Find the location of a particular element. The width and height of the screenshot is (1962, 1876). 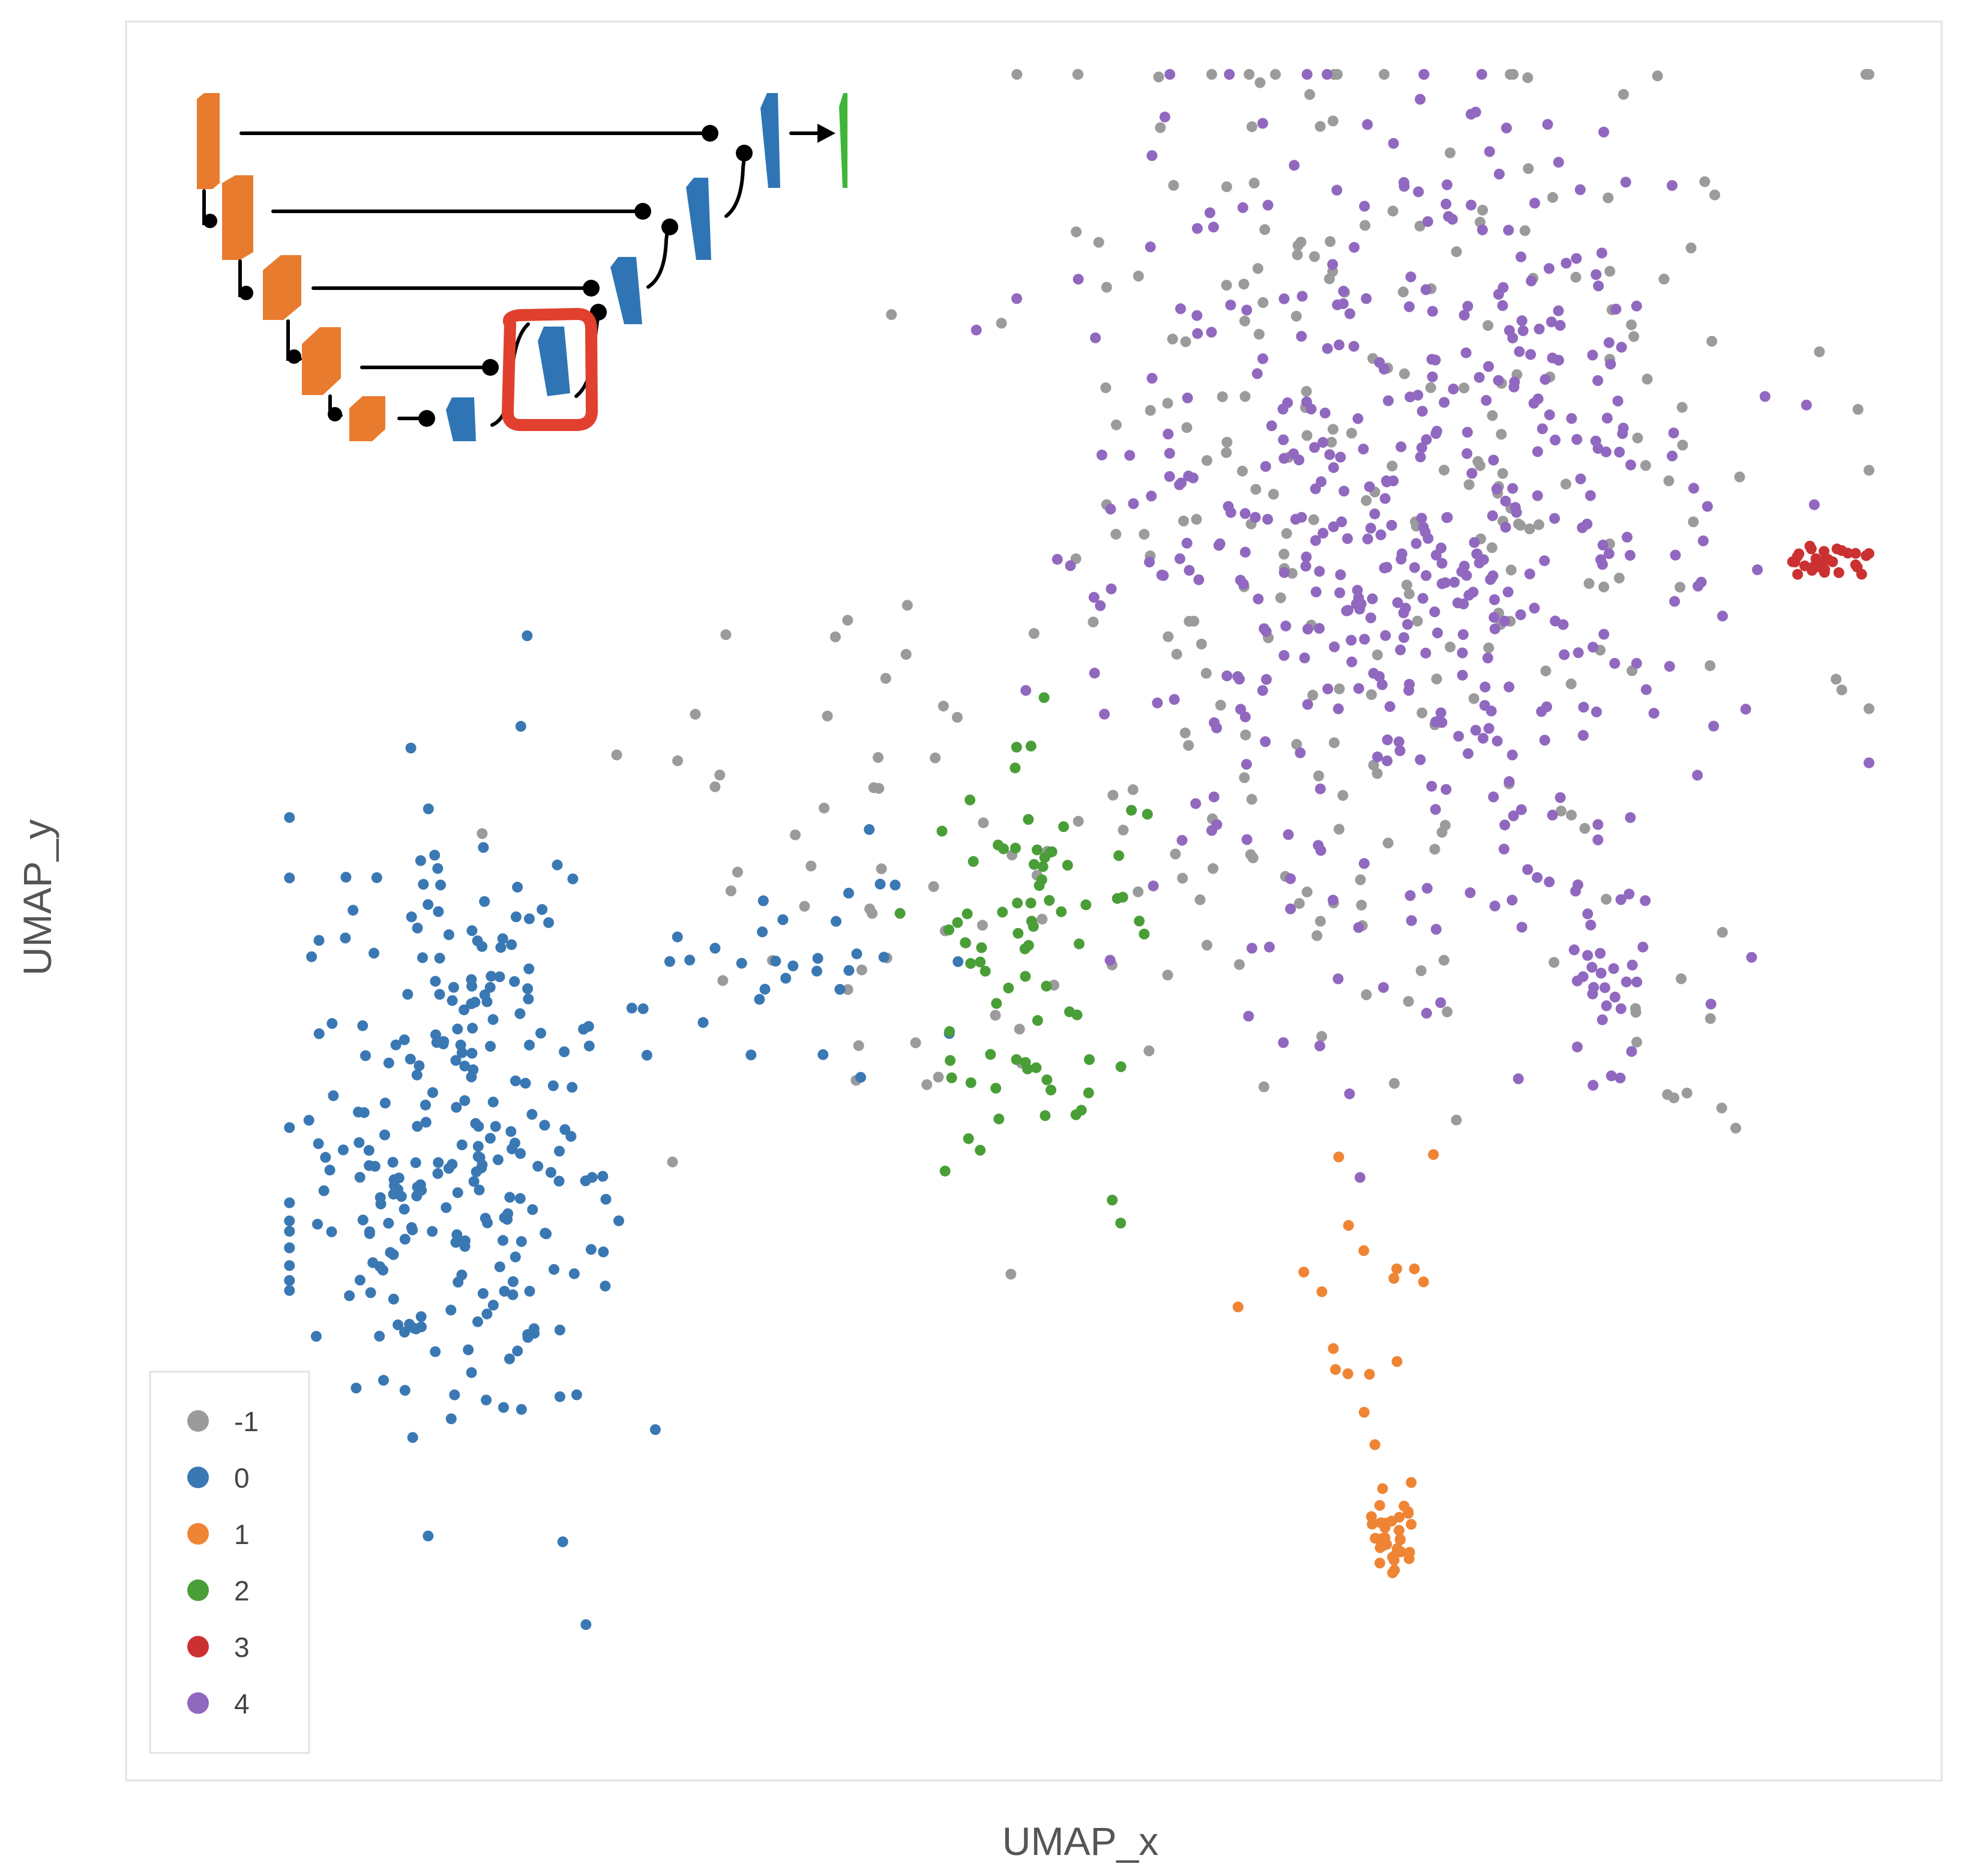

legend-label-1: 1 is located at coordinates (242, 1534).